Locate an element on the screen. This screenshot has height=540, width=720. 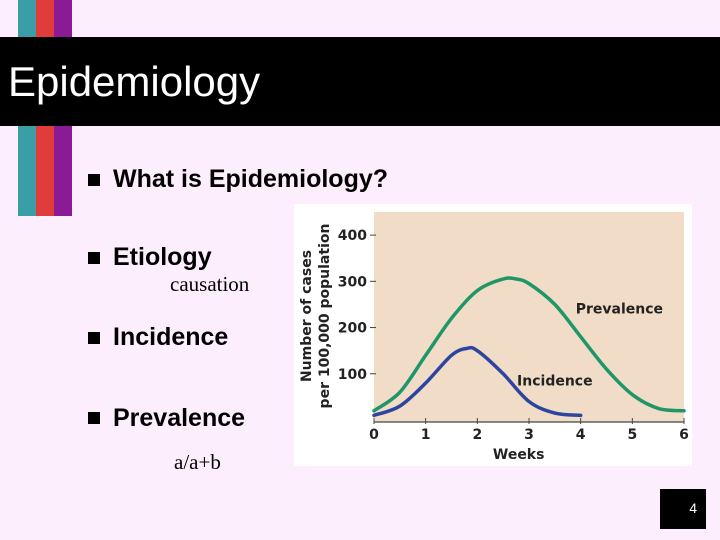
x-tick-label: 1 is located at coordinates (426, 435).